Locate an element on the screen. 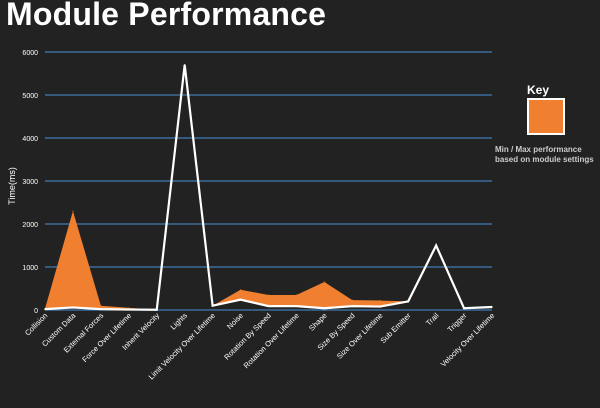  x-tick-label: Trigger is located at coordinates (457, 322).